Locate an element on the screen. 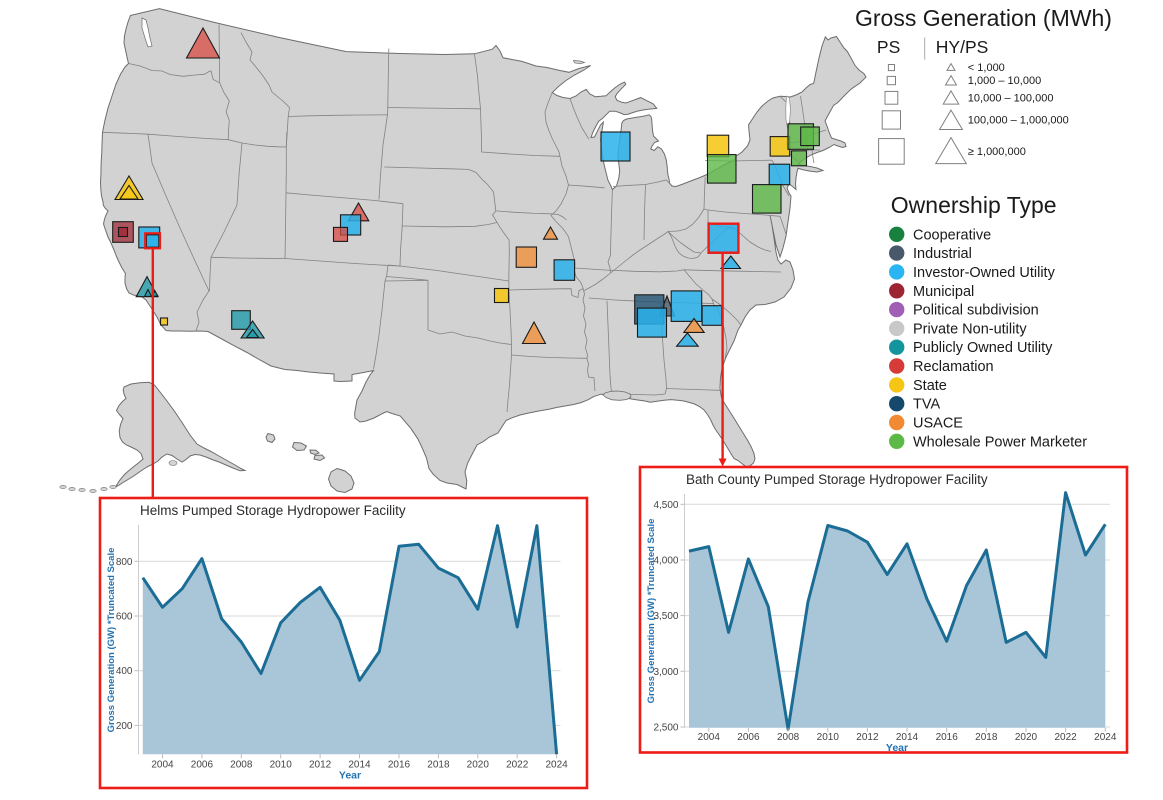  svg-text:Helms Pumped Storage Hydropowe: Helms Pumped Storage Hydropower Facility is located at coordinates (273, 510).